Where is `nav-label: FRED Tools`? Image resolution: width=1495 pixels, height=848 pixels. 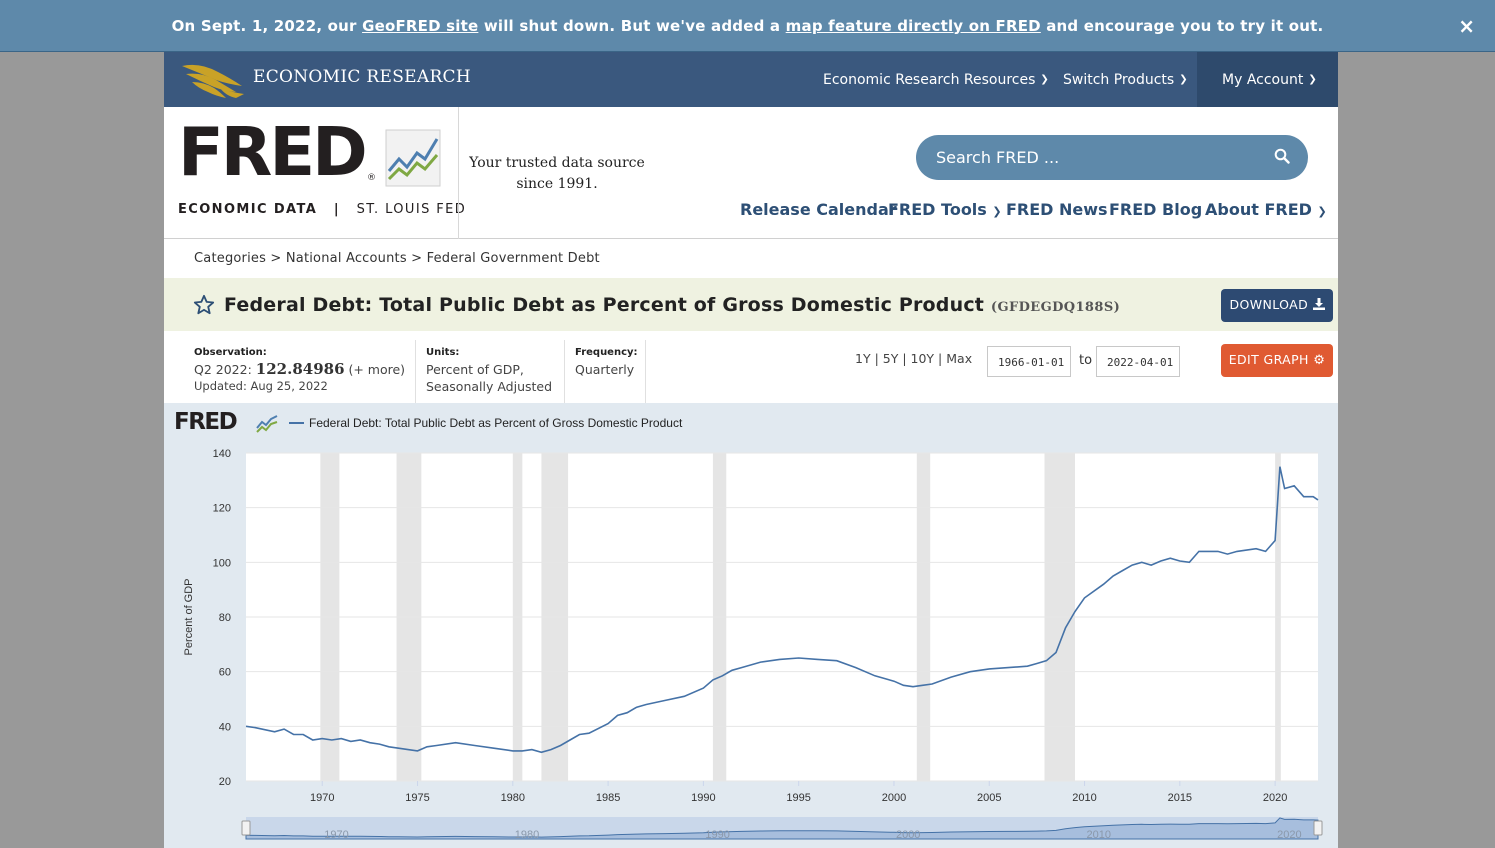 nav-label: FRED Tools is located at coordinates (937, 209).